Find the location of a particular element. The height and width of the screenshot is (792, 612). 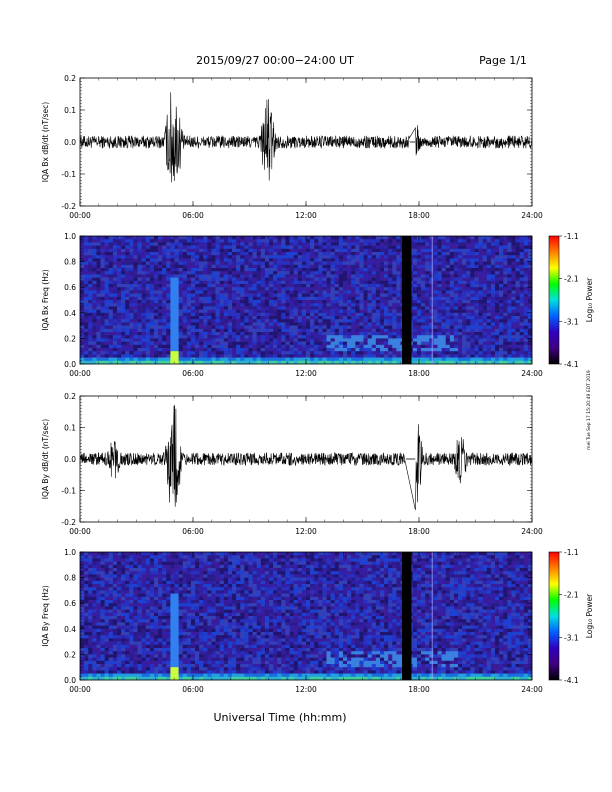

y-tick-label: 0.8 is located at coordinates (70, 262).